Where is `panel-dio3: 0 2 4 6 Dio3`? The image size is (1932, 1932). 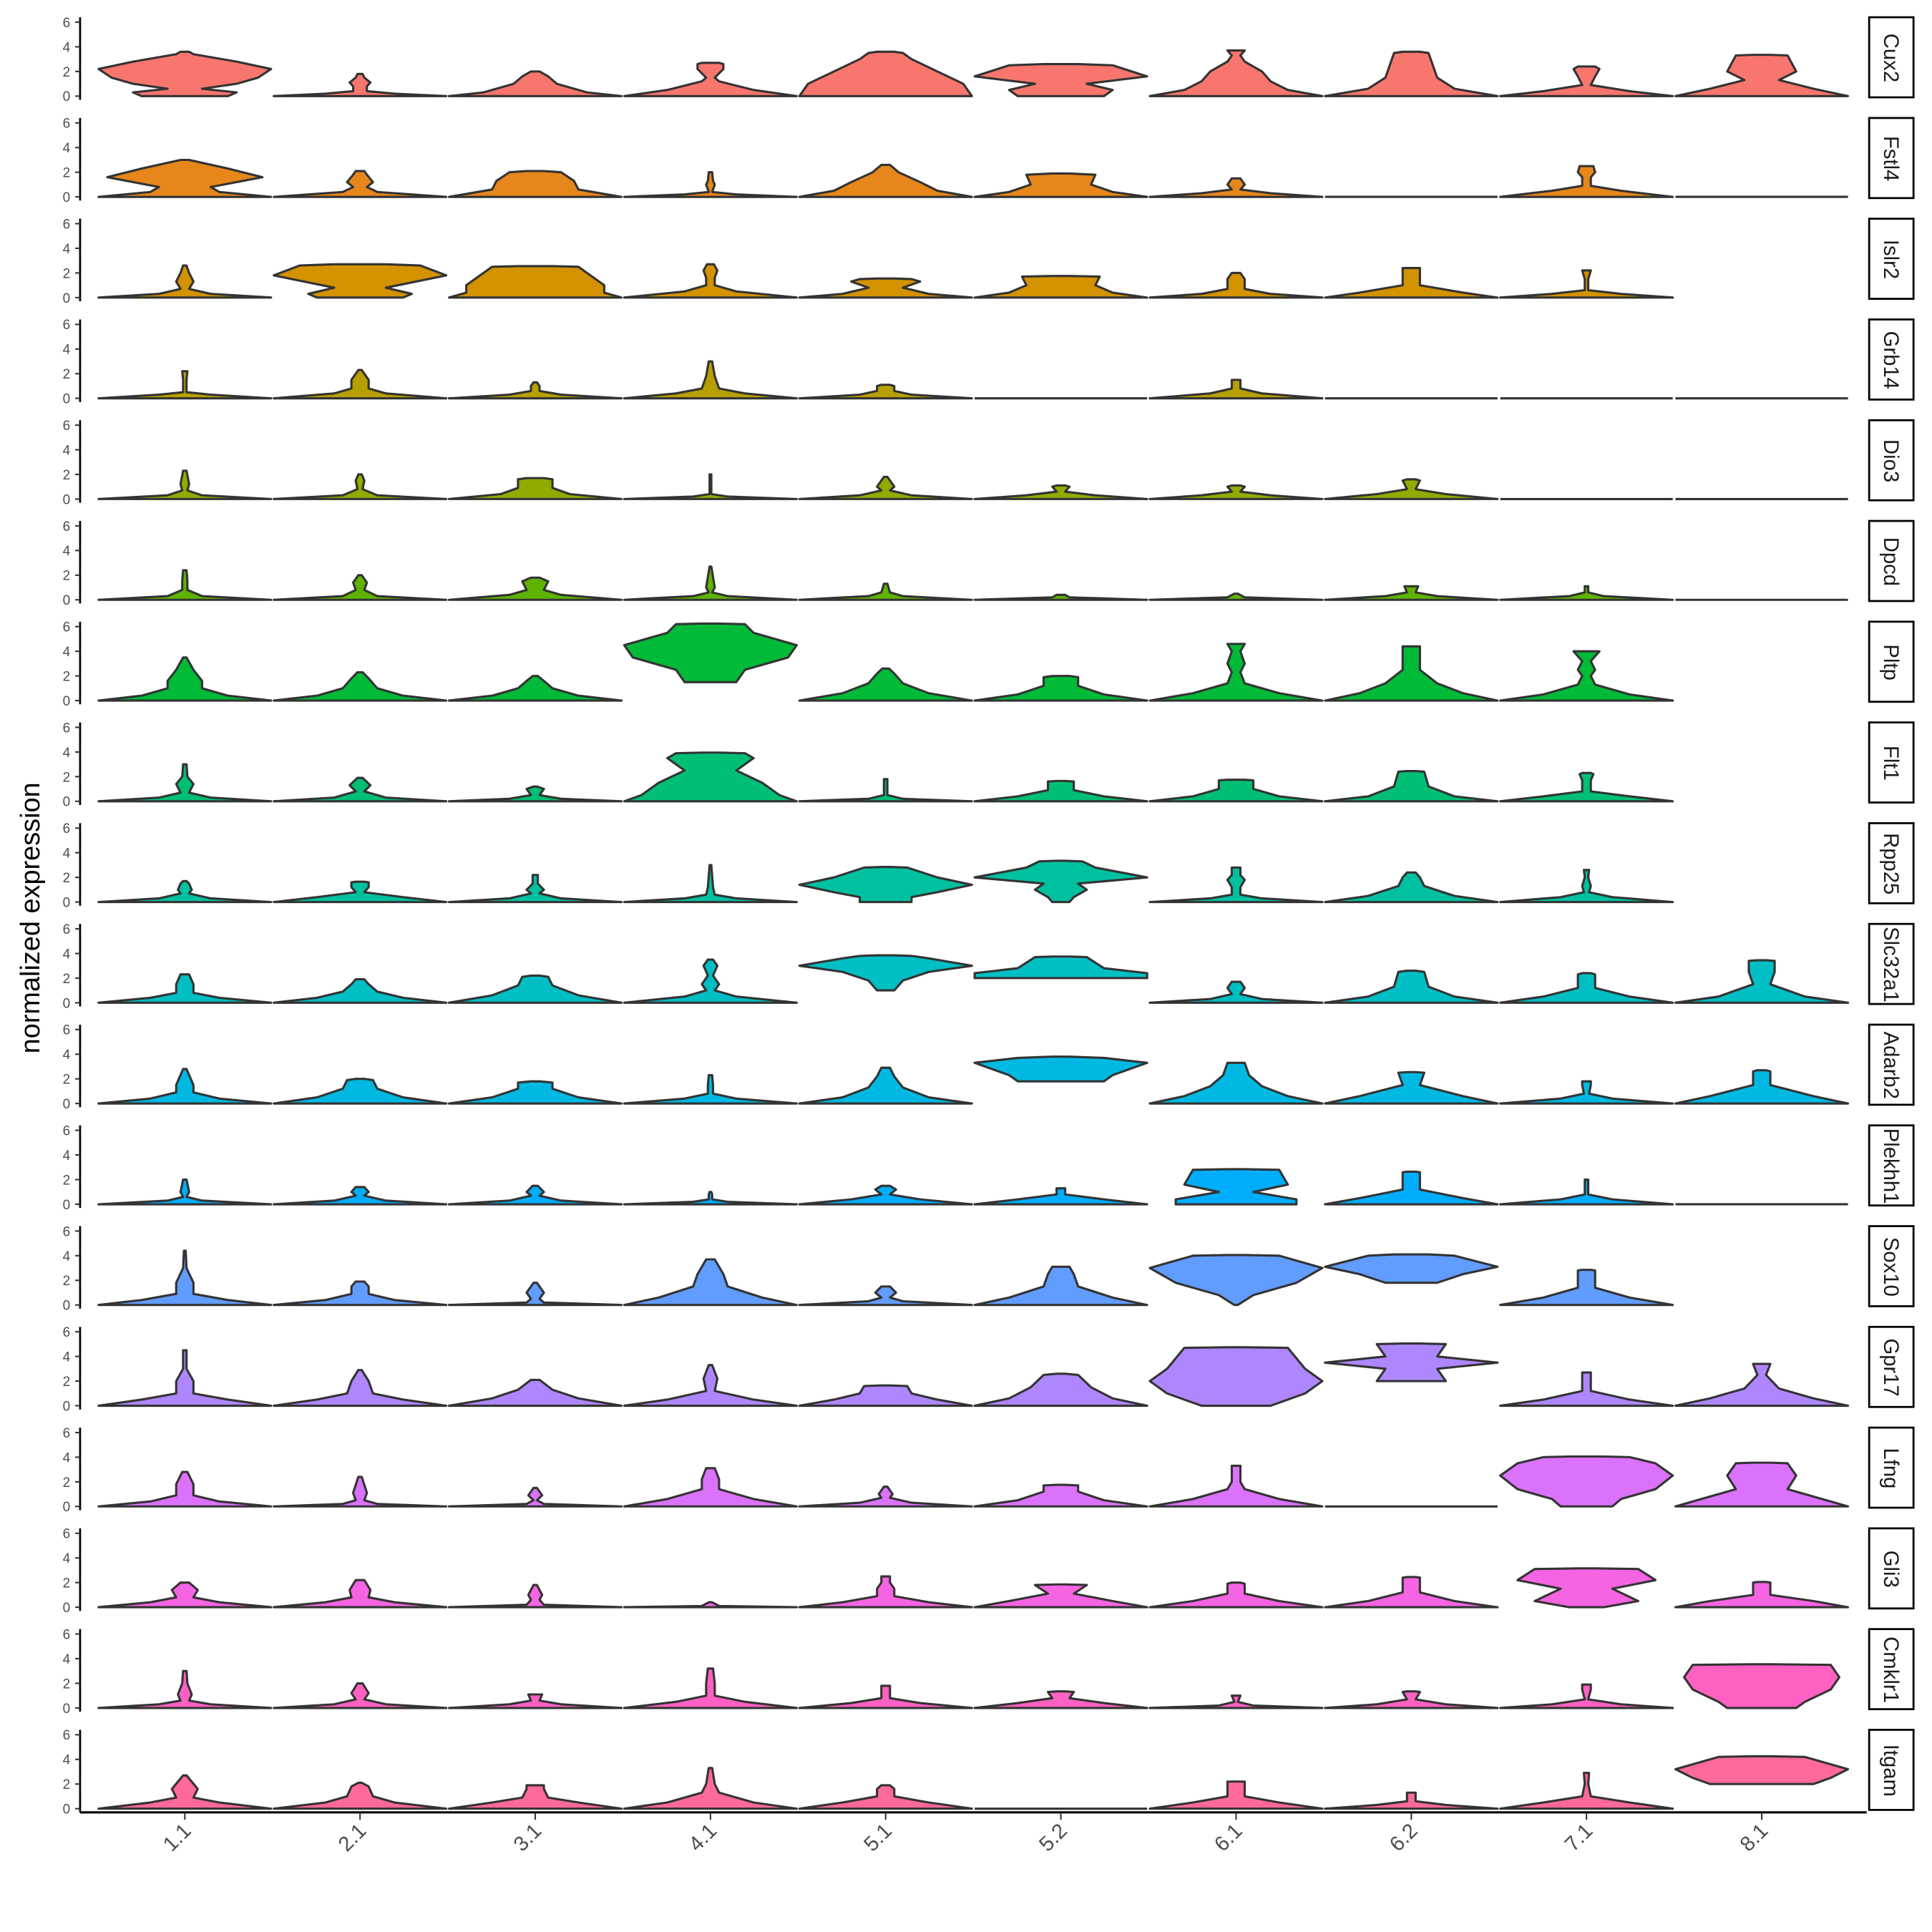
panel-dio3: 0 2 4 6 Dio3 is located at coordinates (989, 463).